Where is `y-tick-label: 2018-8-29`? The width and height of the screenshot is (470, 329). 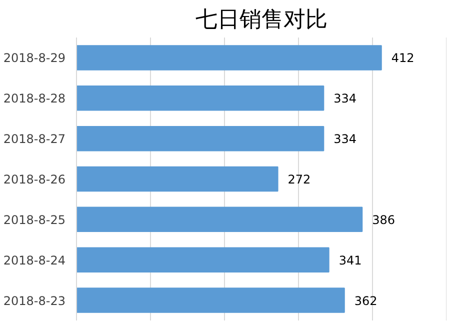 y-tick-label: 2018-8-29 is located at coordinates (34, 58).